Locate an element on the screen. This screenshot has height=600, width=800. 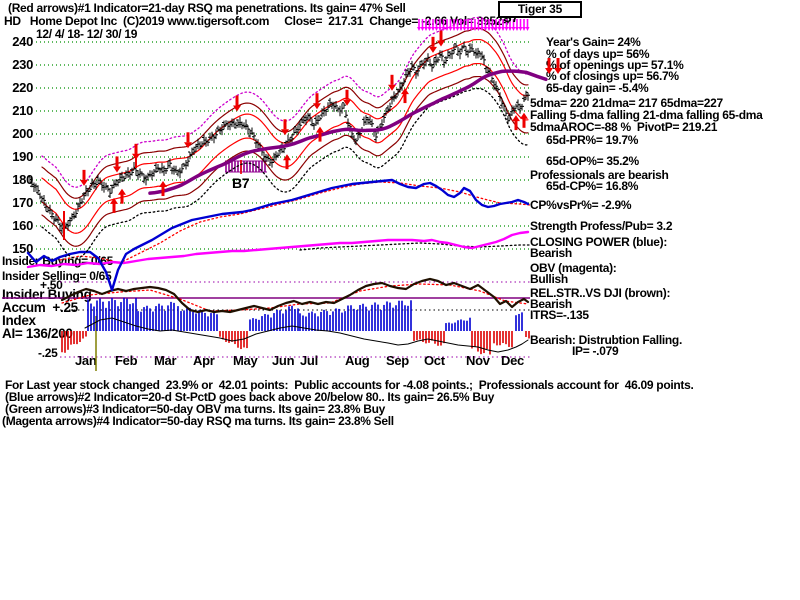
buy-signal-label-b7: B7 is located at coordinates (241, 183).